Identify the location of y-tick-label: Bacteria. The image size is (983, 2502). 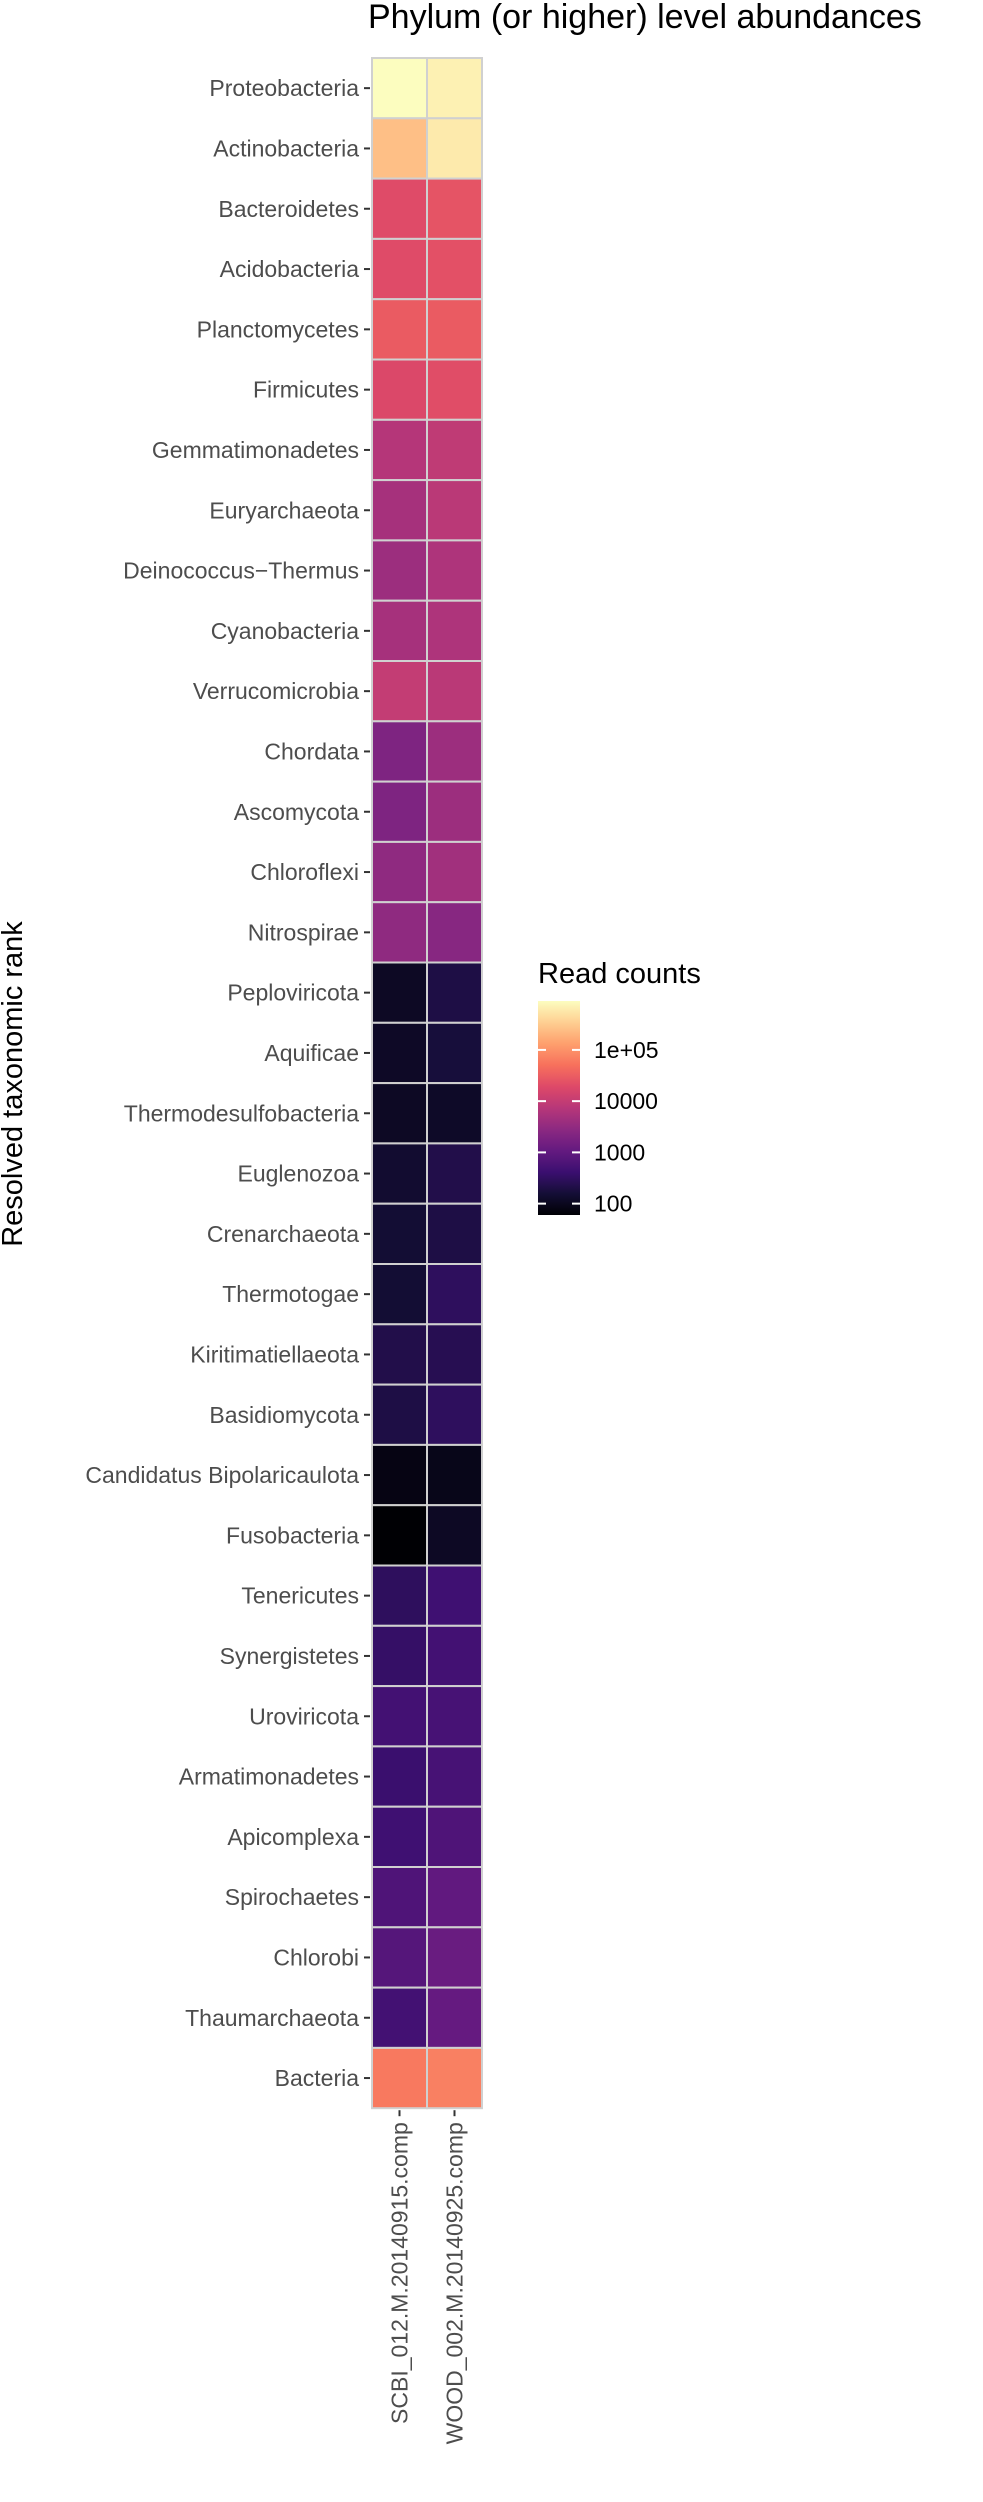
(317, 2078).